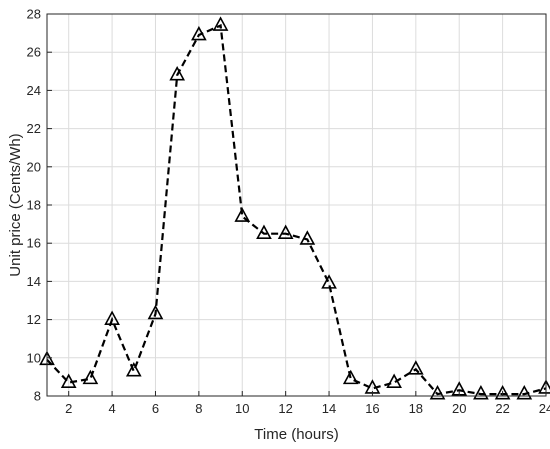 The height and width of the screenshot is (449, 550). What do you see at coordinates (34, 205) in the screenshot?
I see `y-tick-label: 18` at bounding box center [34, 205].